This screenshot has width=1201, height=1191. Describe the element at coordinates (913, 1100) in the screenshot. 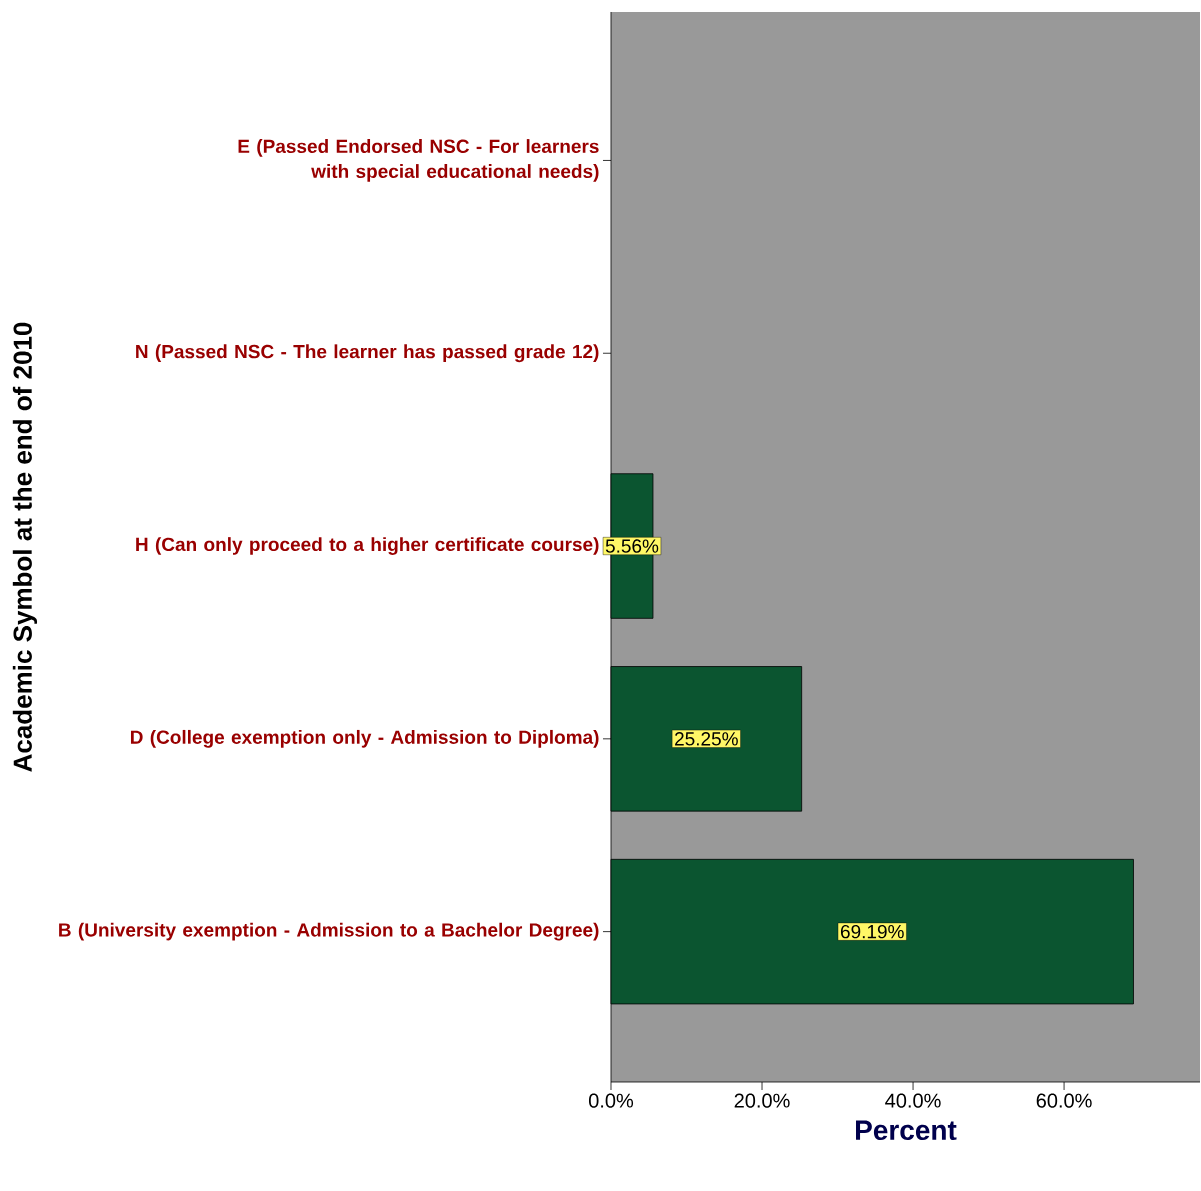

I see `x-tick-label: 40.0%` at that location.